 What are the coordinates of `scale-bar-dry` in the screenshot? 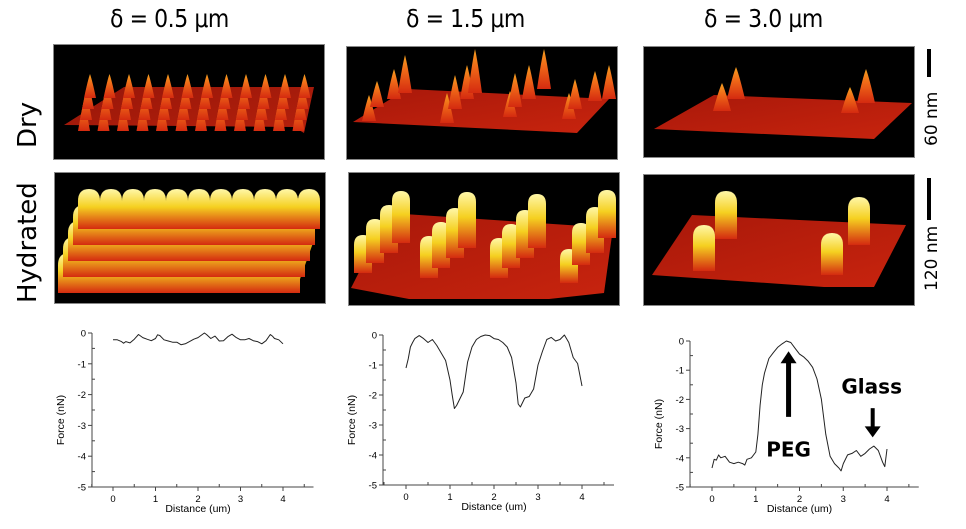 It's located at (929, 63).